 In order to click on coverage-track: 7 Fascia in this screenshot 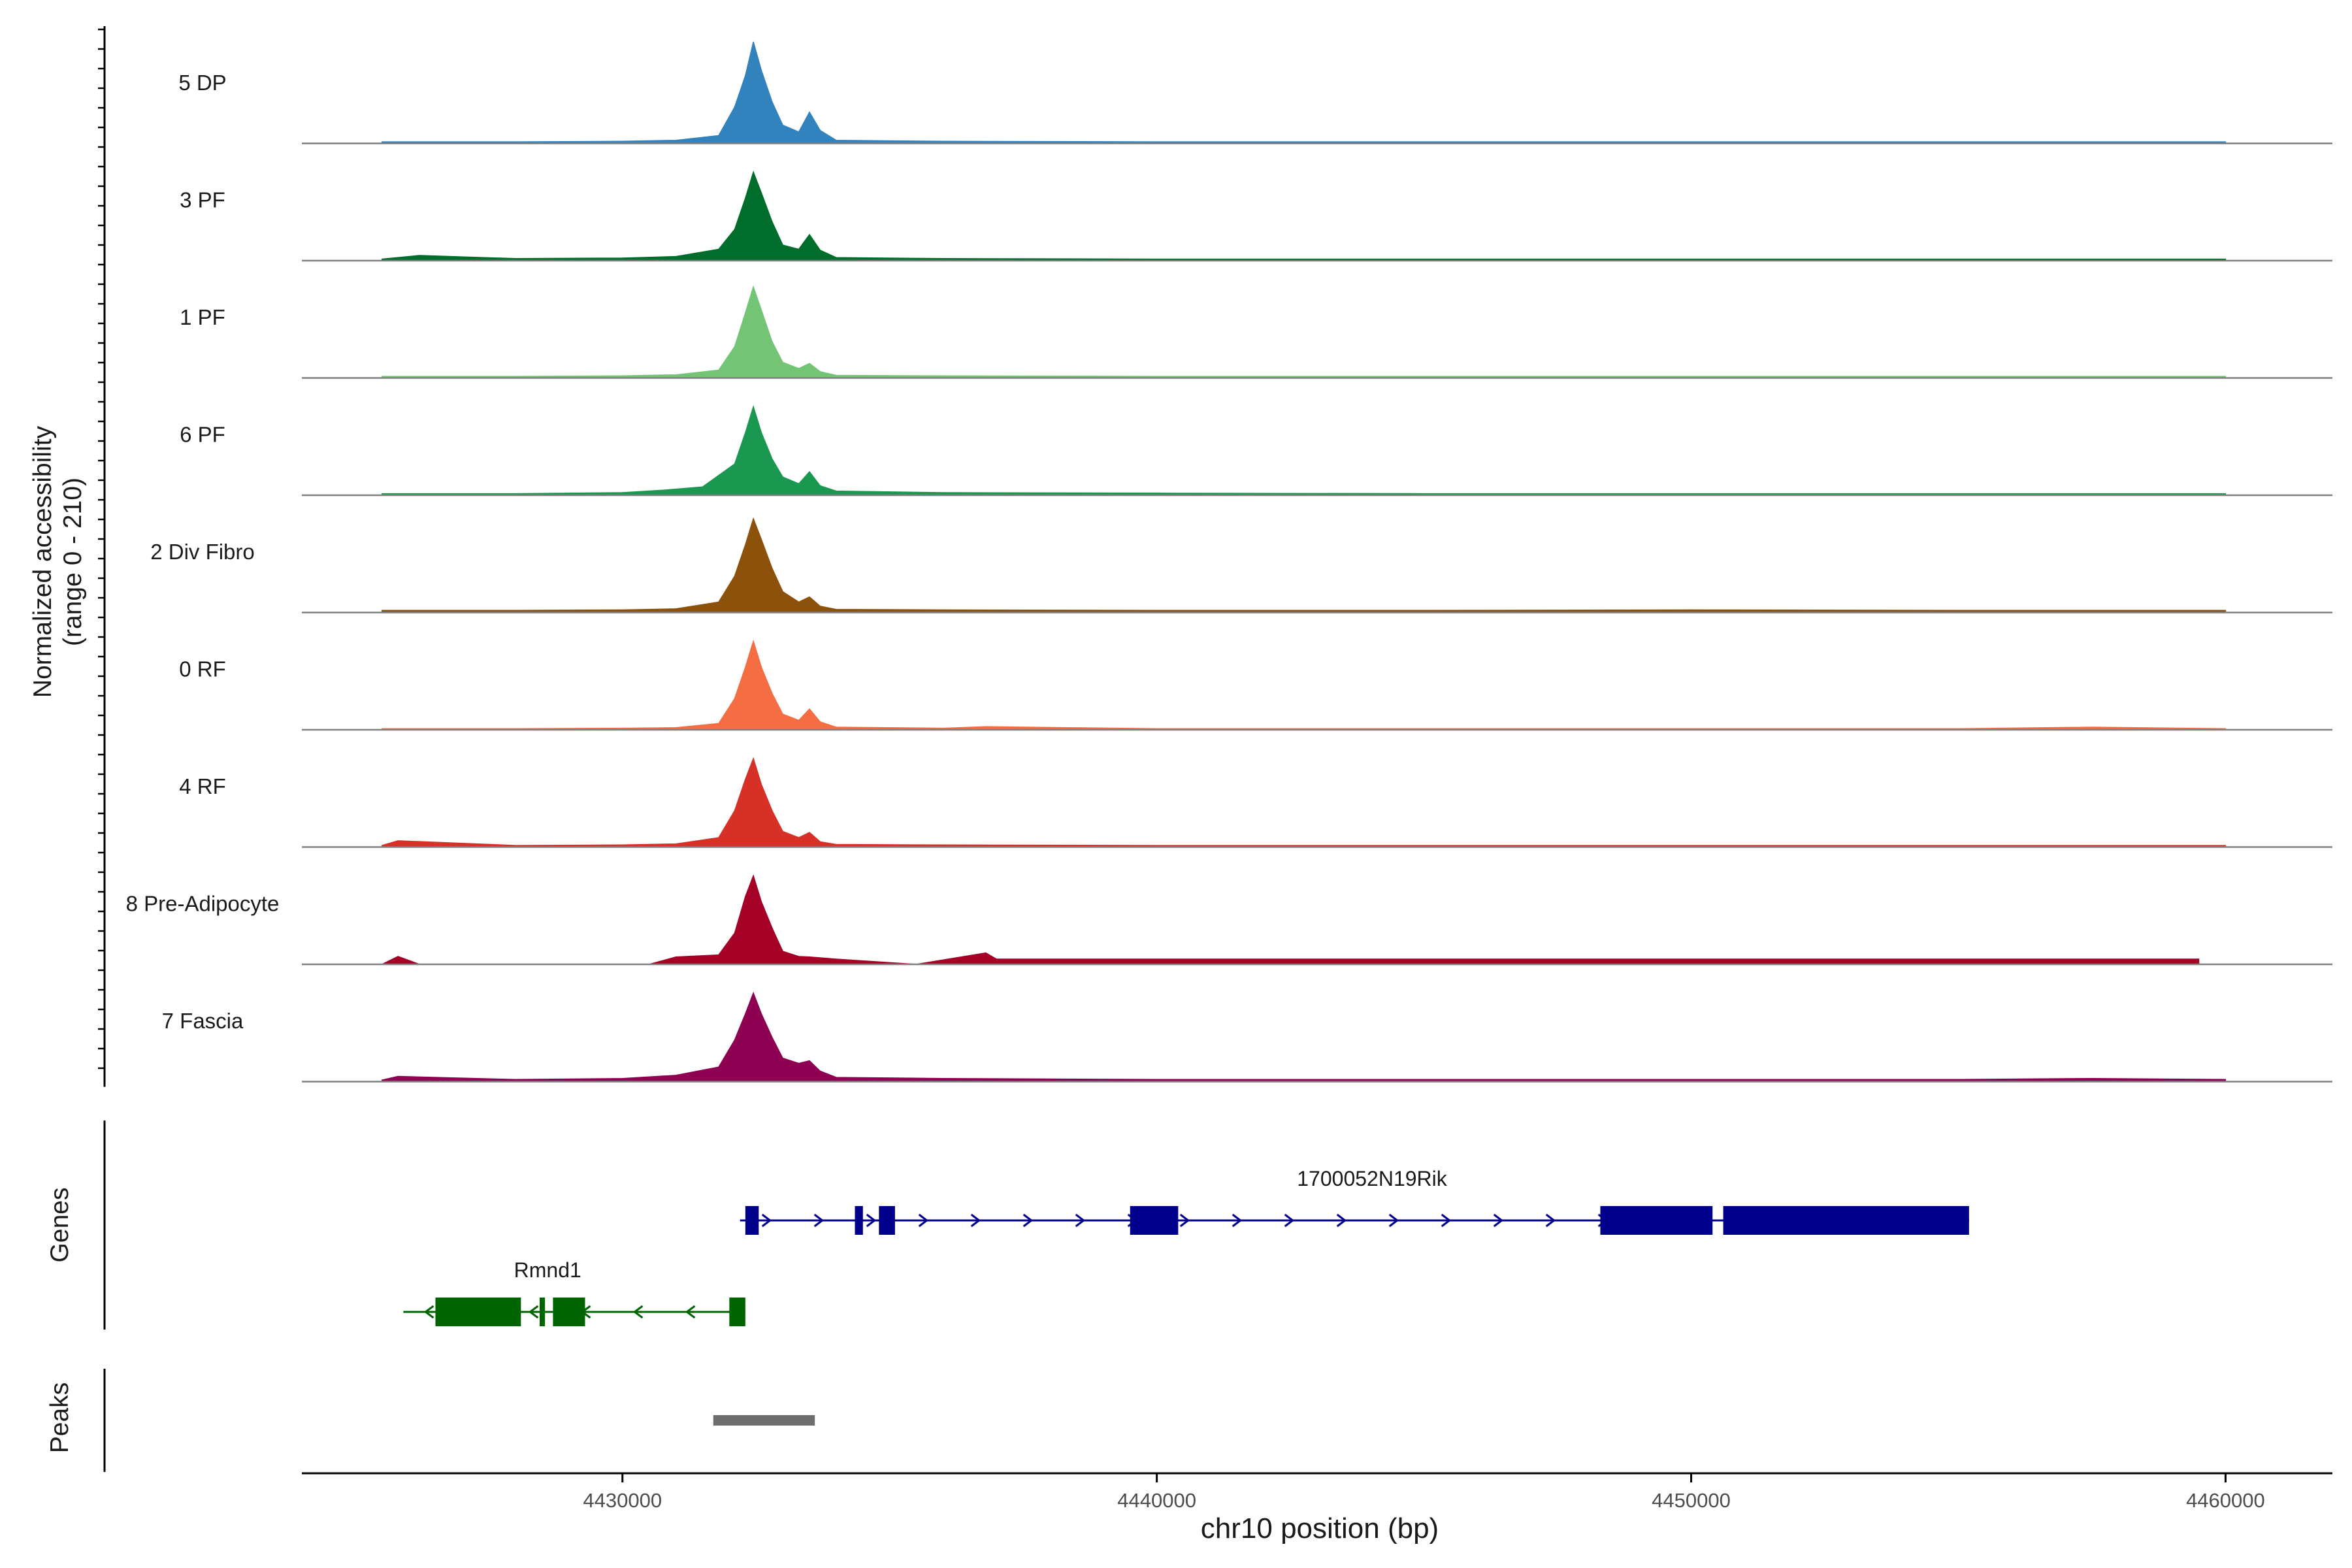, I will do `click(1247, 1037)`.